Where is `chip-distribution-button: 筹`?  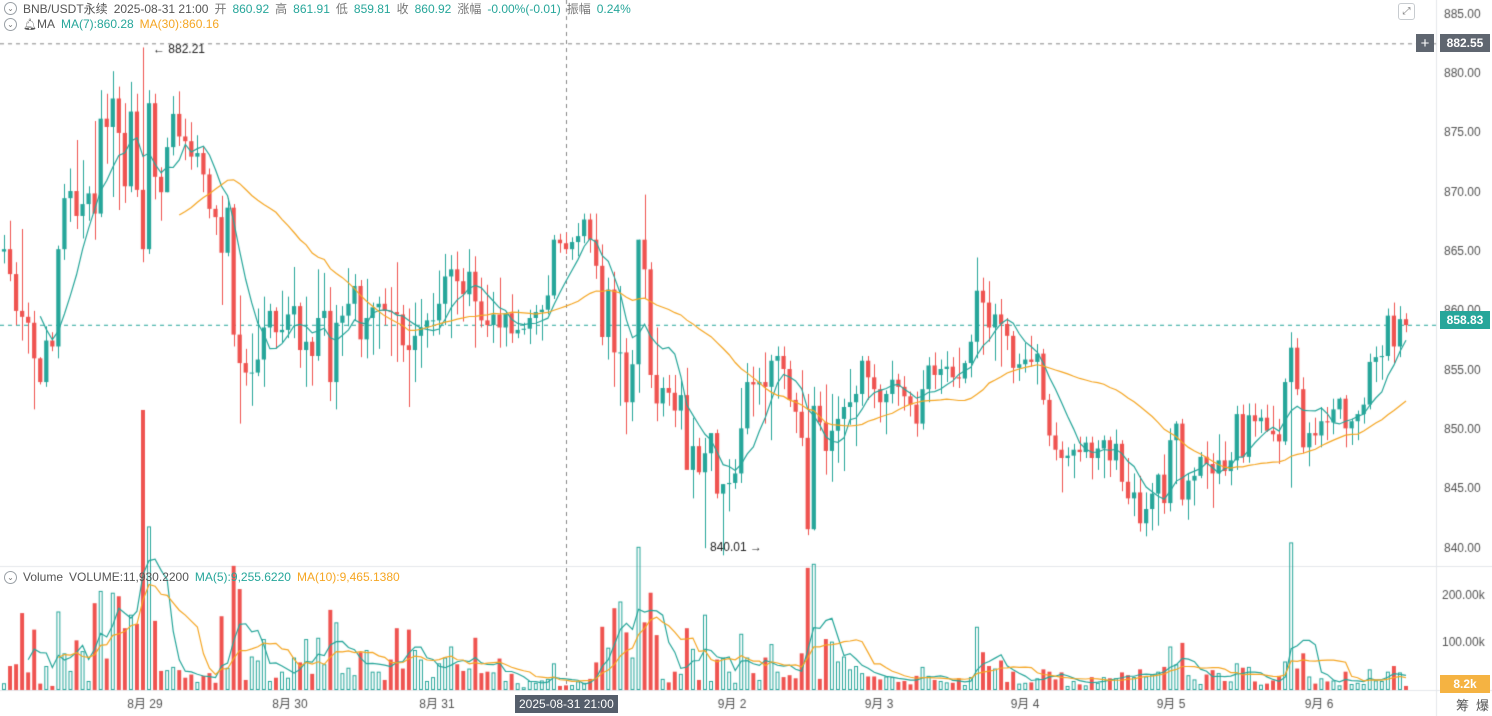 chip-distribution-button: 筹 is located at coordinates (1463, 705).